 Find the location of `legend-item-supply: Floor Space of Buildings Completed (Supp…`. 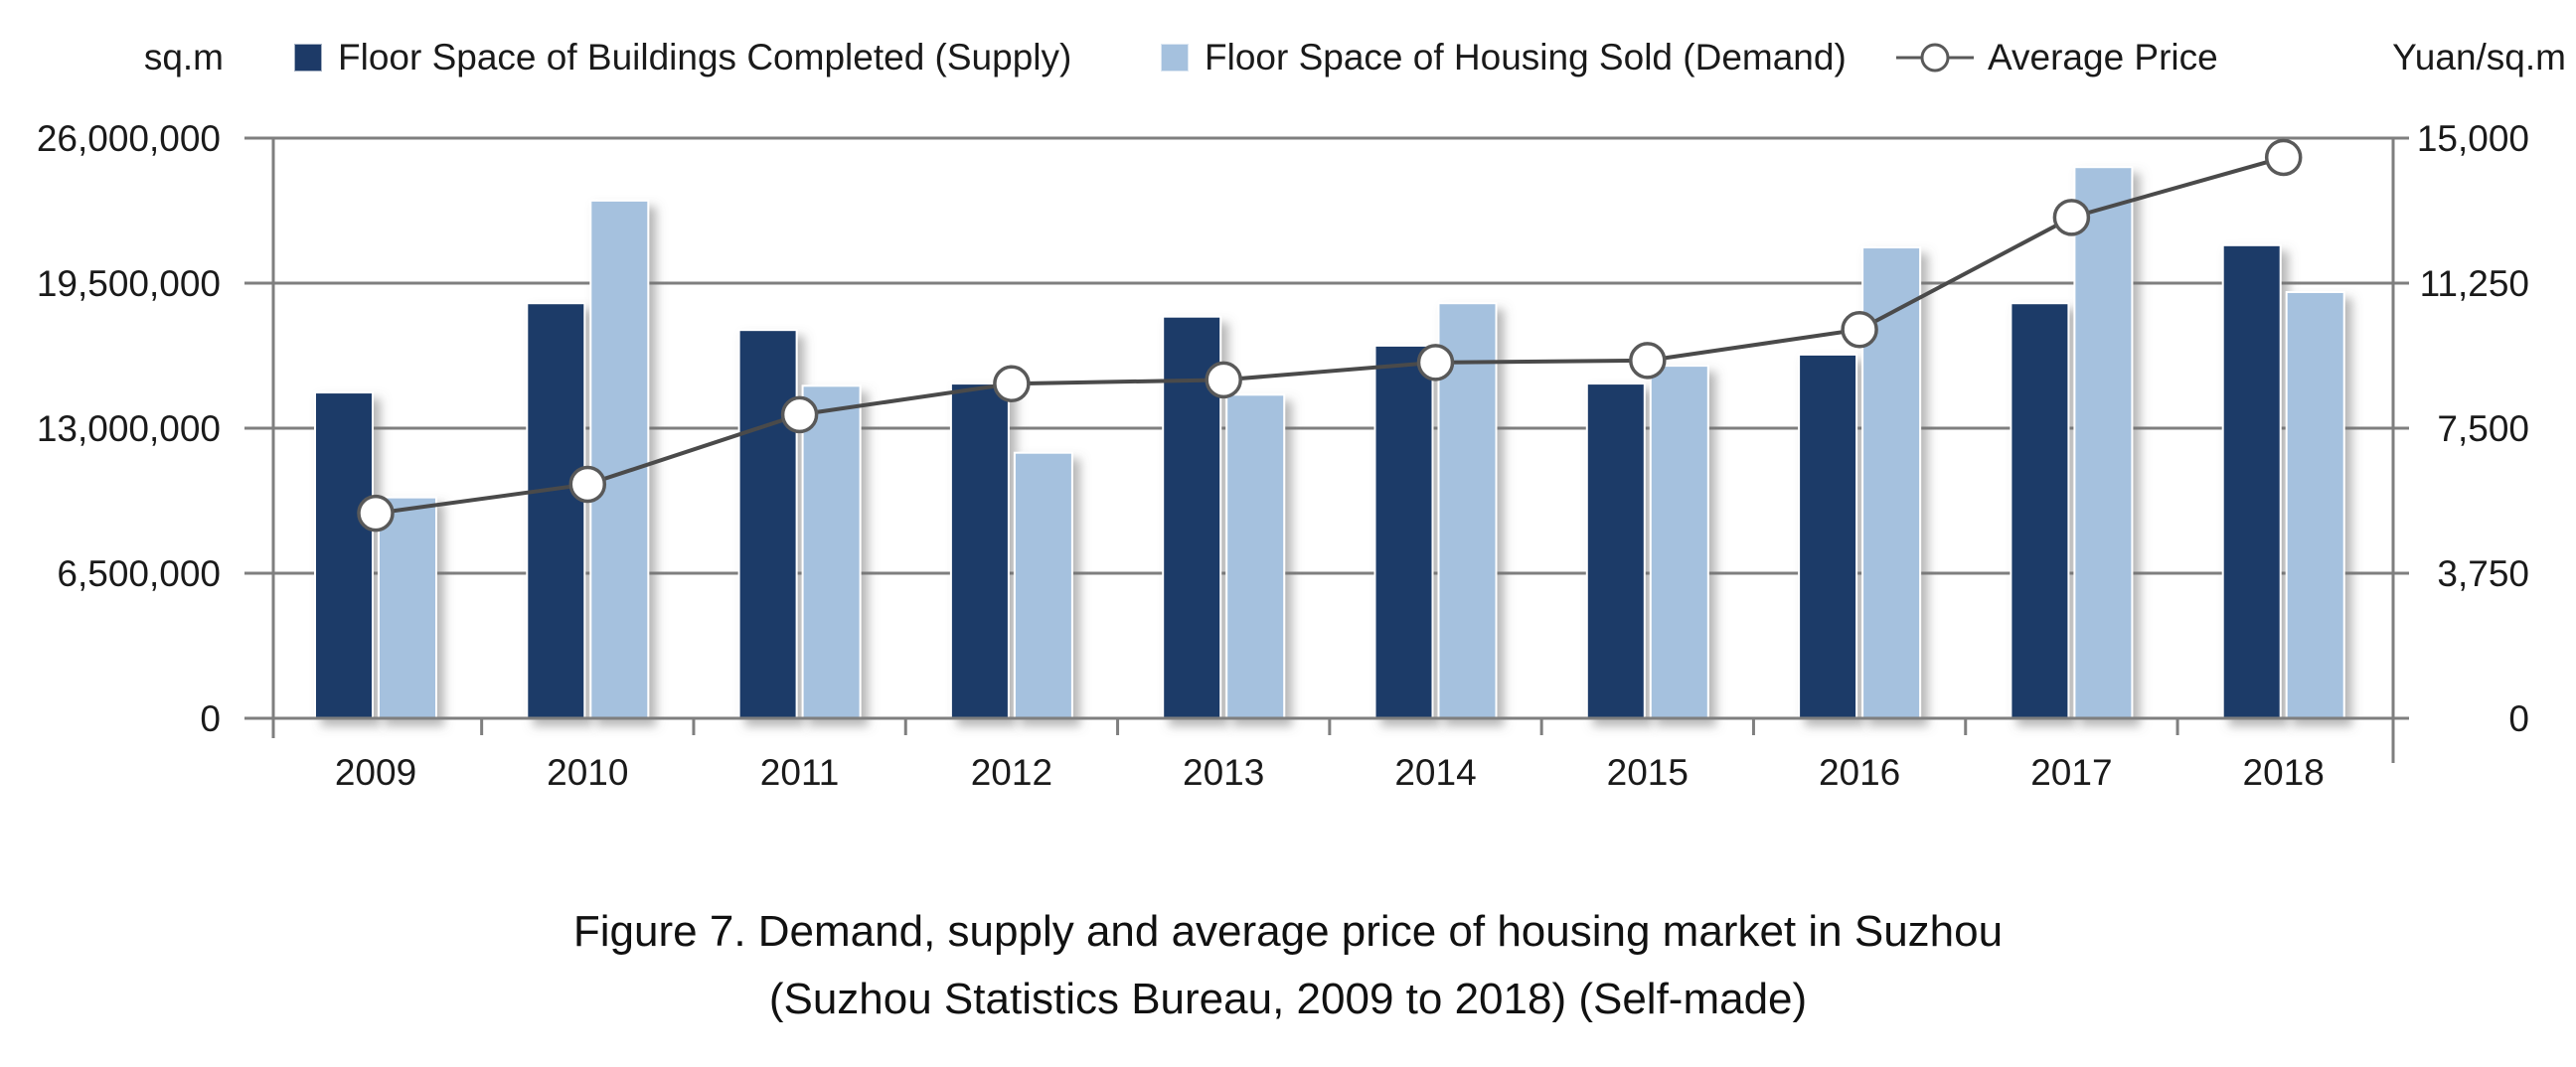

legend-item-supply: Floor Space of Buildings Completed (Supp… is located at coordinates (682, 57).